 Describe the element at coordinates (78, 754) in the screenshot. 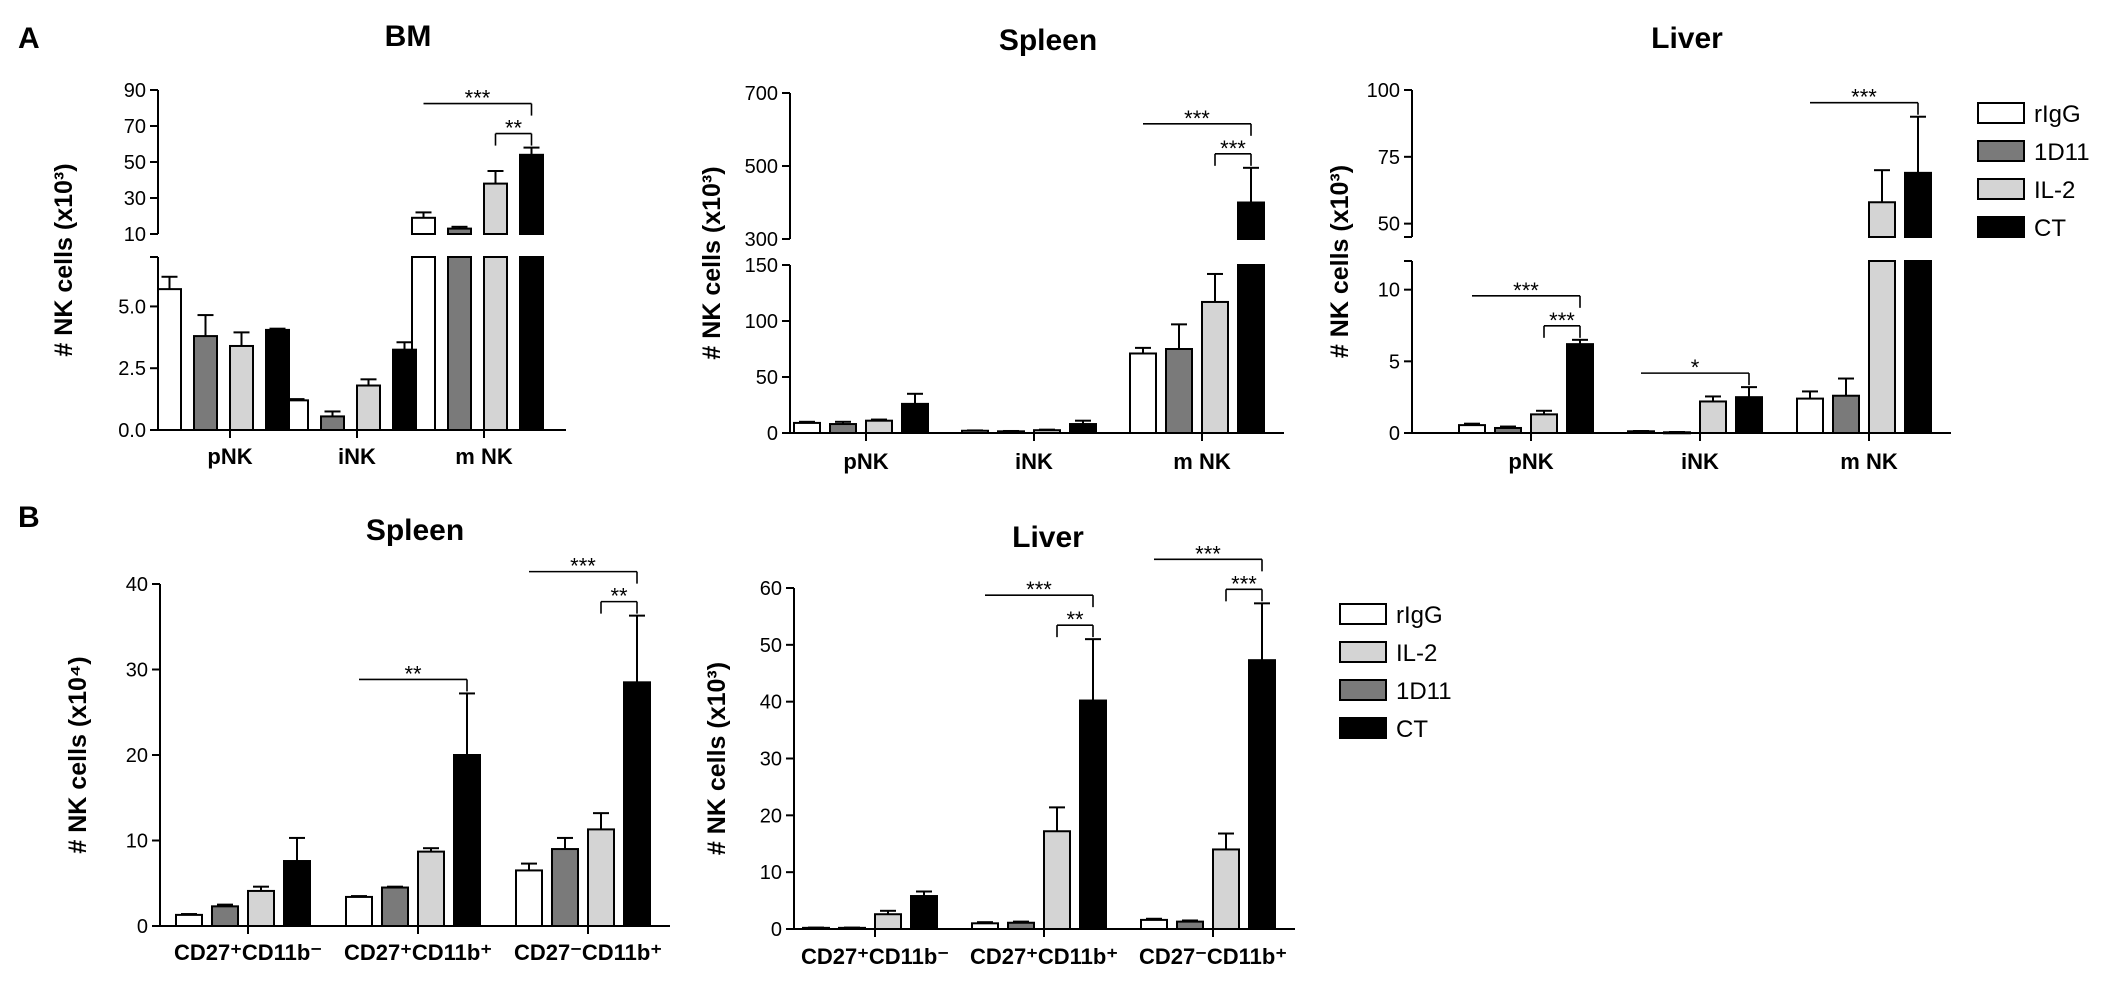

I see `y-axis-label: # NK cells (x10⁴)` at that location.